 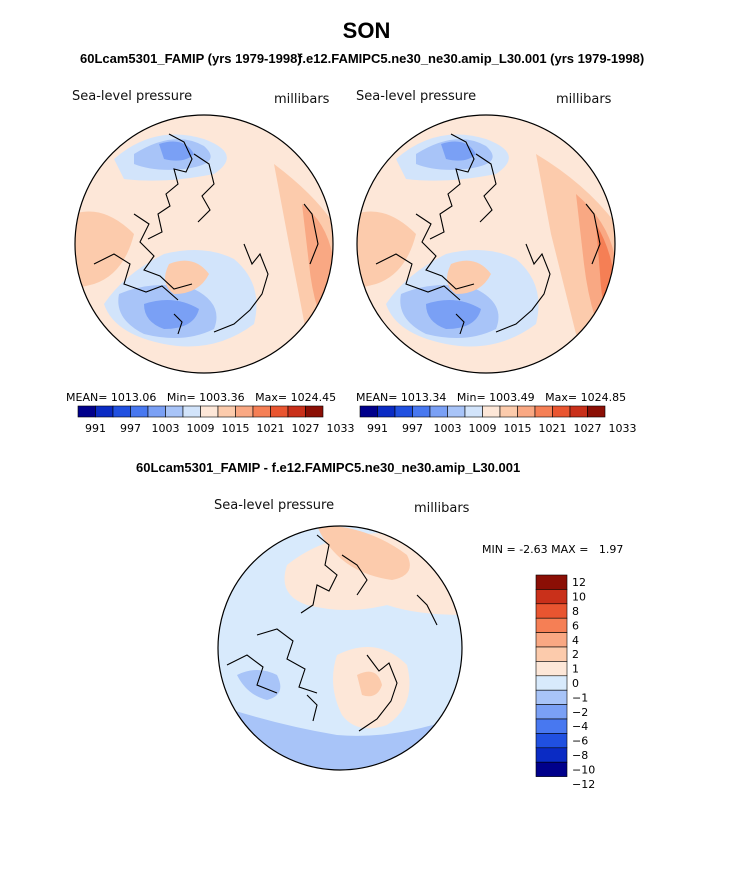 What do you see at coordinates (561, 397) in the screenshot?
I see `right-max-label: Max=` at bounding box center [561, 397].